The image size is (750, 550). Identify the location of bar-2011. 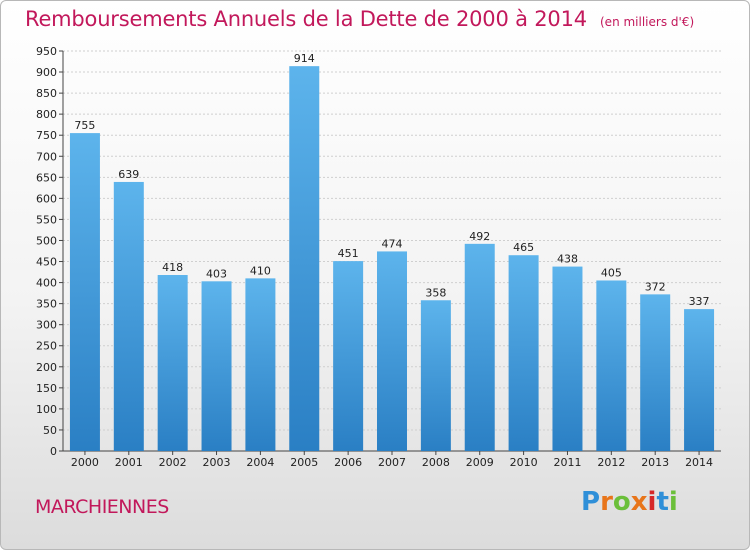
(567, 358).